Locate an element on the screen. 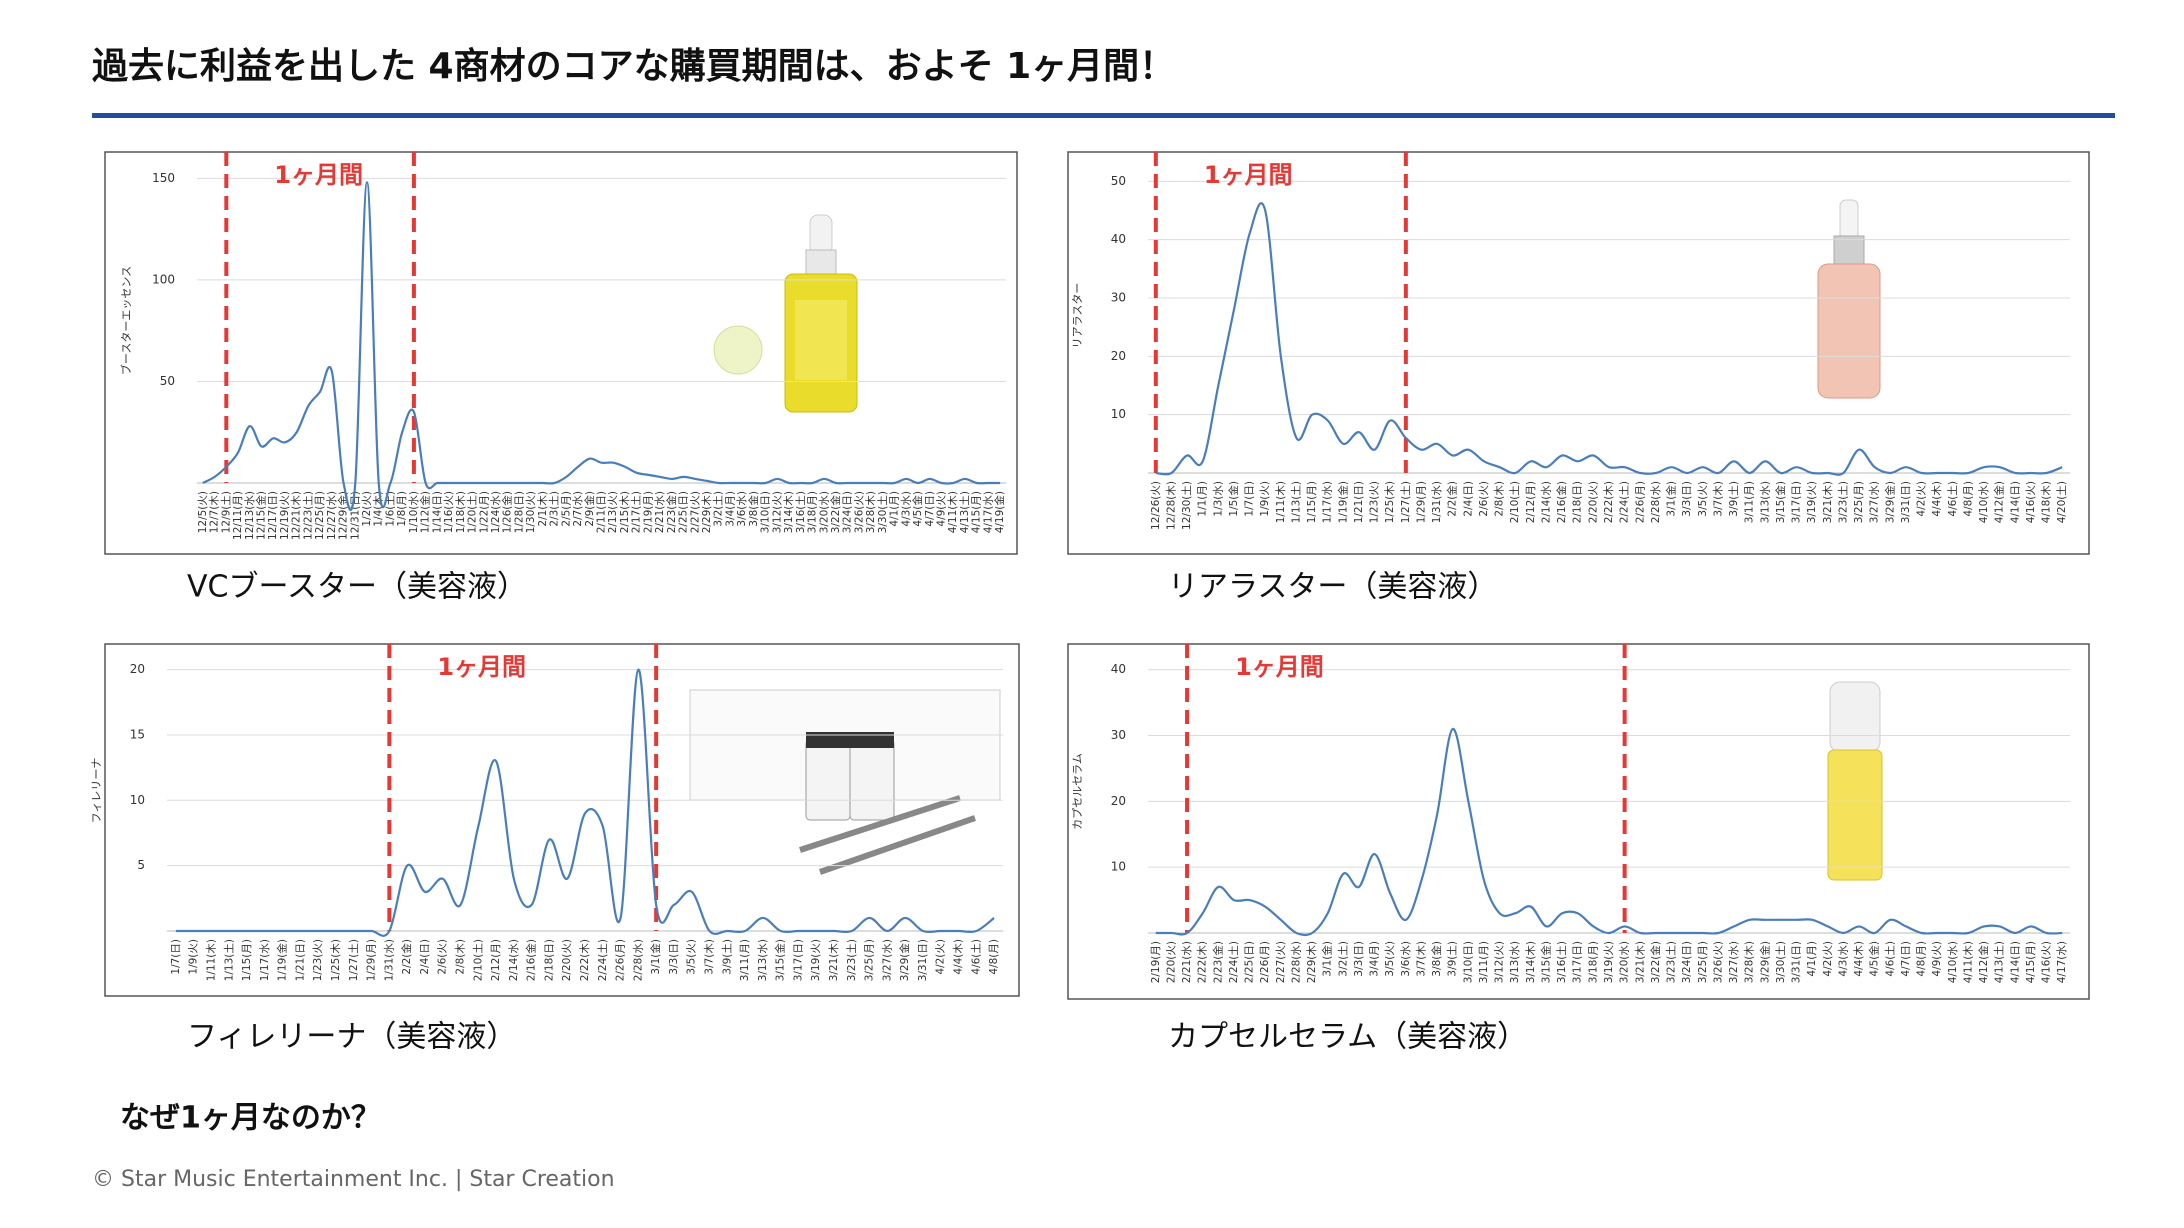 The image size is (2184, 1228). x-tick-label: 3/1(金) is located at coordinates (1671, 499).